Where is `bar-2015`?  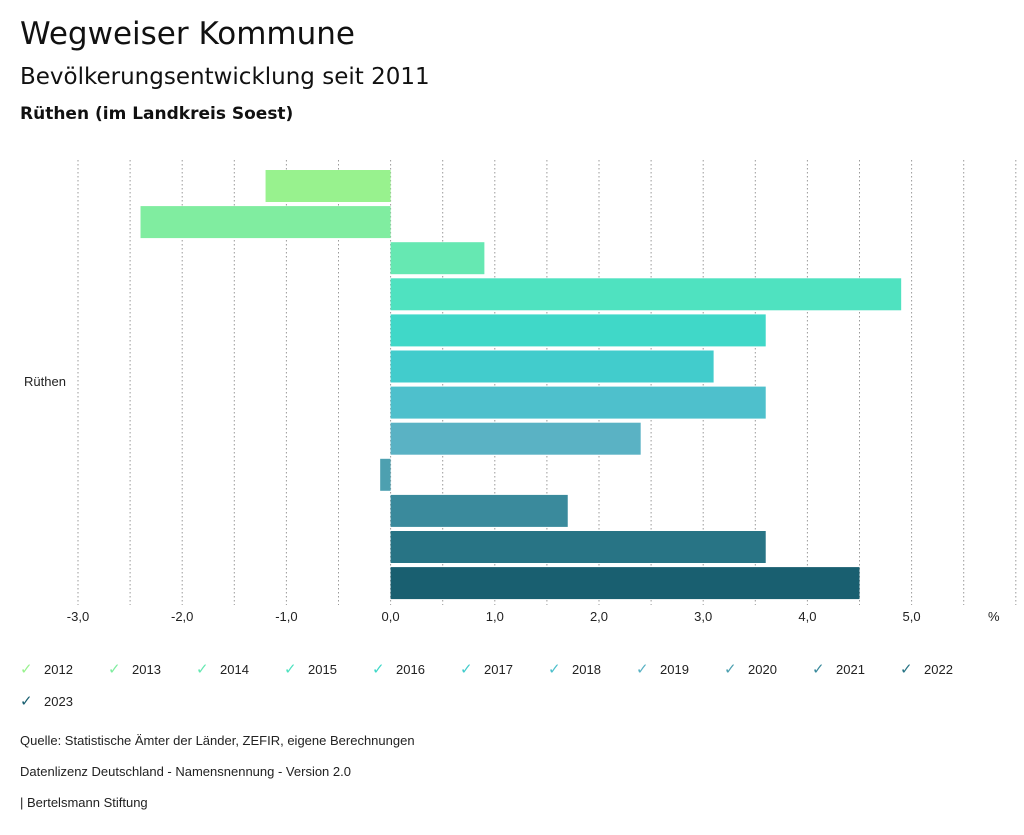 bar-2015 is located at coordinates (646, 294).